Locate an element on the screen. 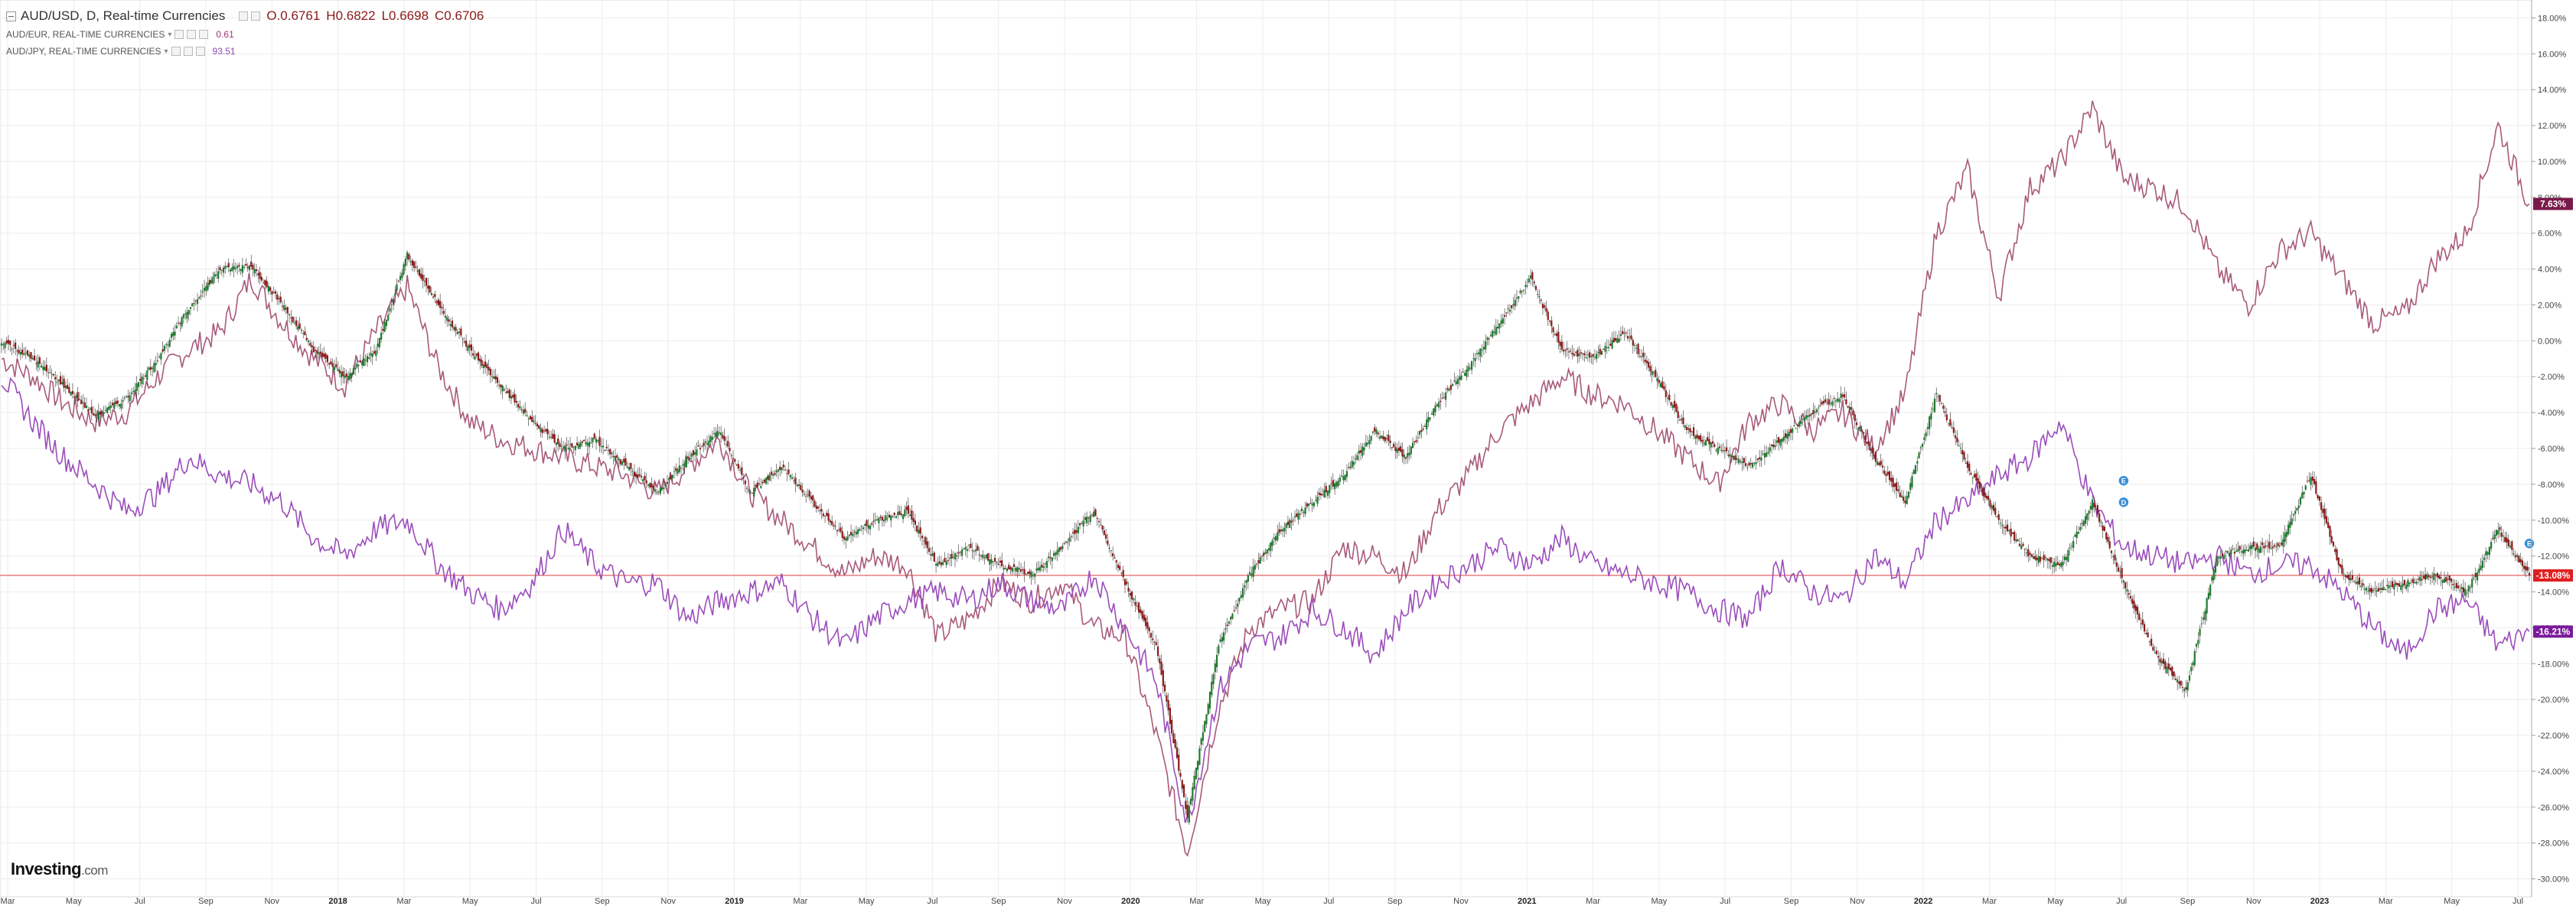 This screenshot has width=2576, height=906. collapse-icon is located at coordinates (11, 16).